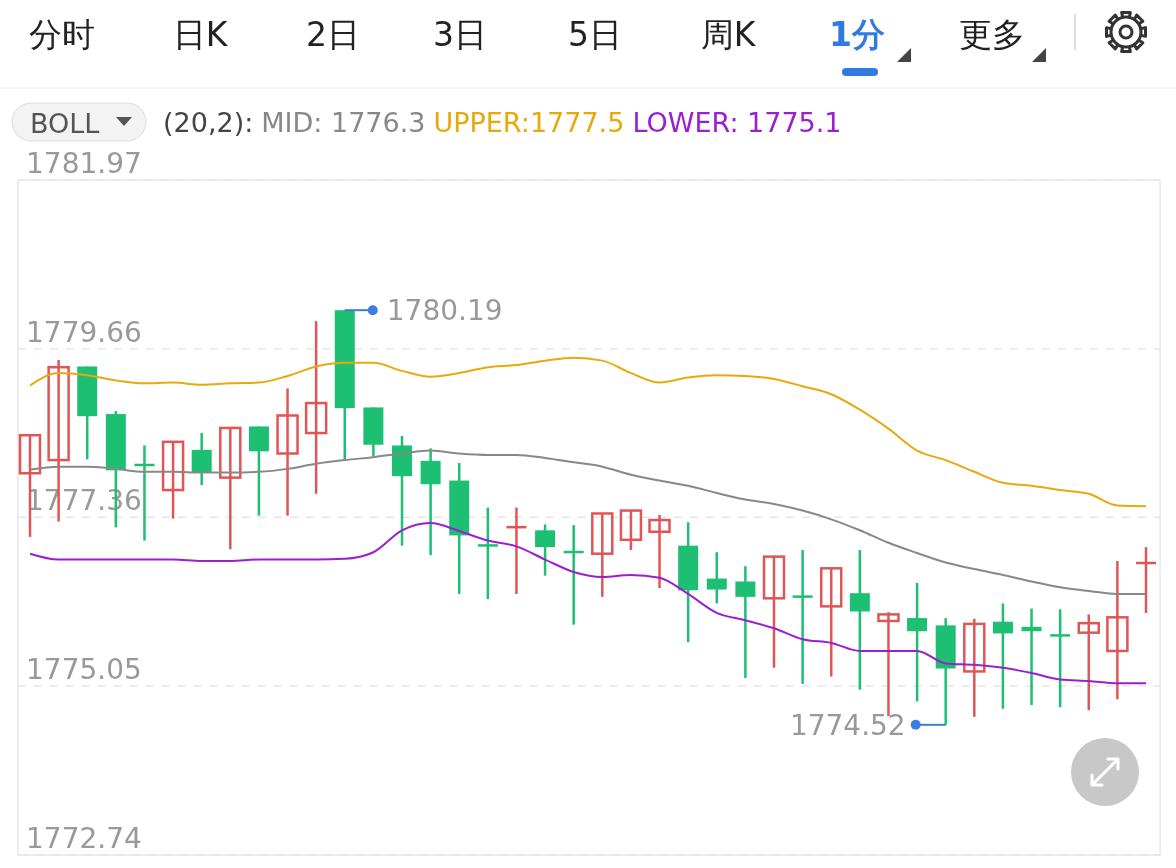  What do you see at coordinates (343, 122) in the screenshot?
I see `text: MID: 1776.3` at bounding box center [343, 122].